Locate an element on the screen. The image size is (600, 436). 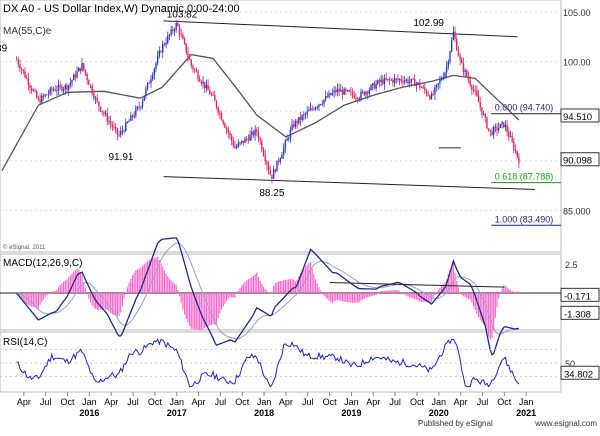
swing-label: 88.25 is located at coordinates (271, 193).